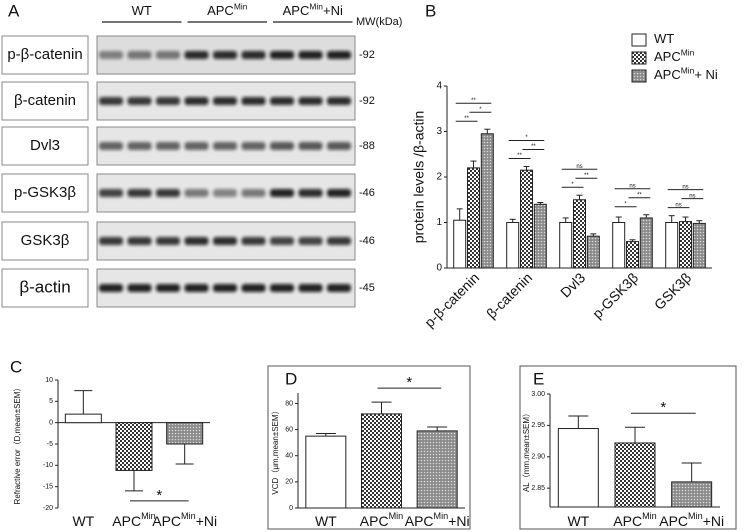 The height and width of the screenshot is (532, 750). What do you see at coordinates (50, 444) in the screenshot?
I see `y-tick-label: -5` at bounding box center [50, 444].